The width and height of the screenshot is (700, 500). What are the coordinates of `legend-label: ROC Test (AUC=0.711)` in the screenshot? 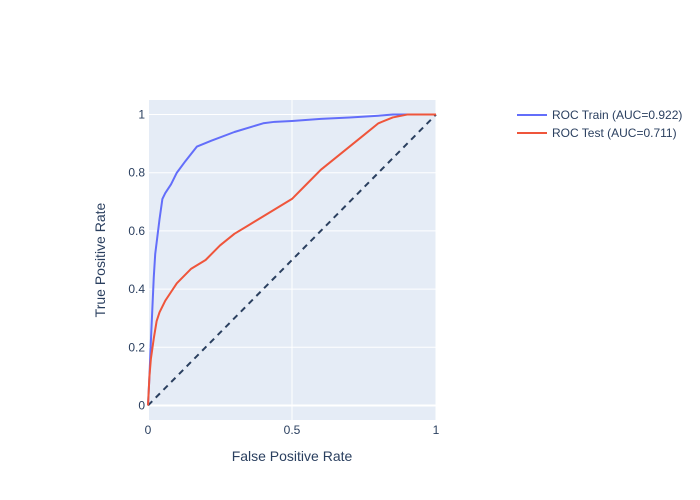 It's located at (614, 133).